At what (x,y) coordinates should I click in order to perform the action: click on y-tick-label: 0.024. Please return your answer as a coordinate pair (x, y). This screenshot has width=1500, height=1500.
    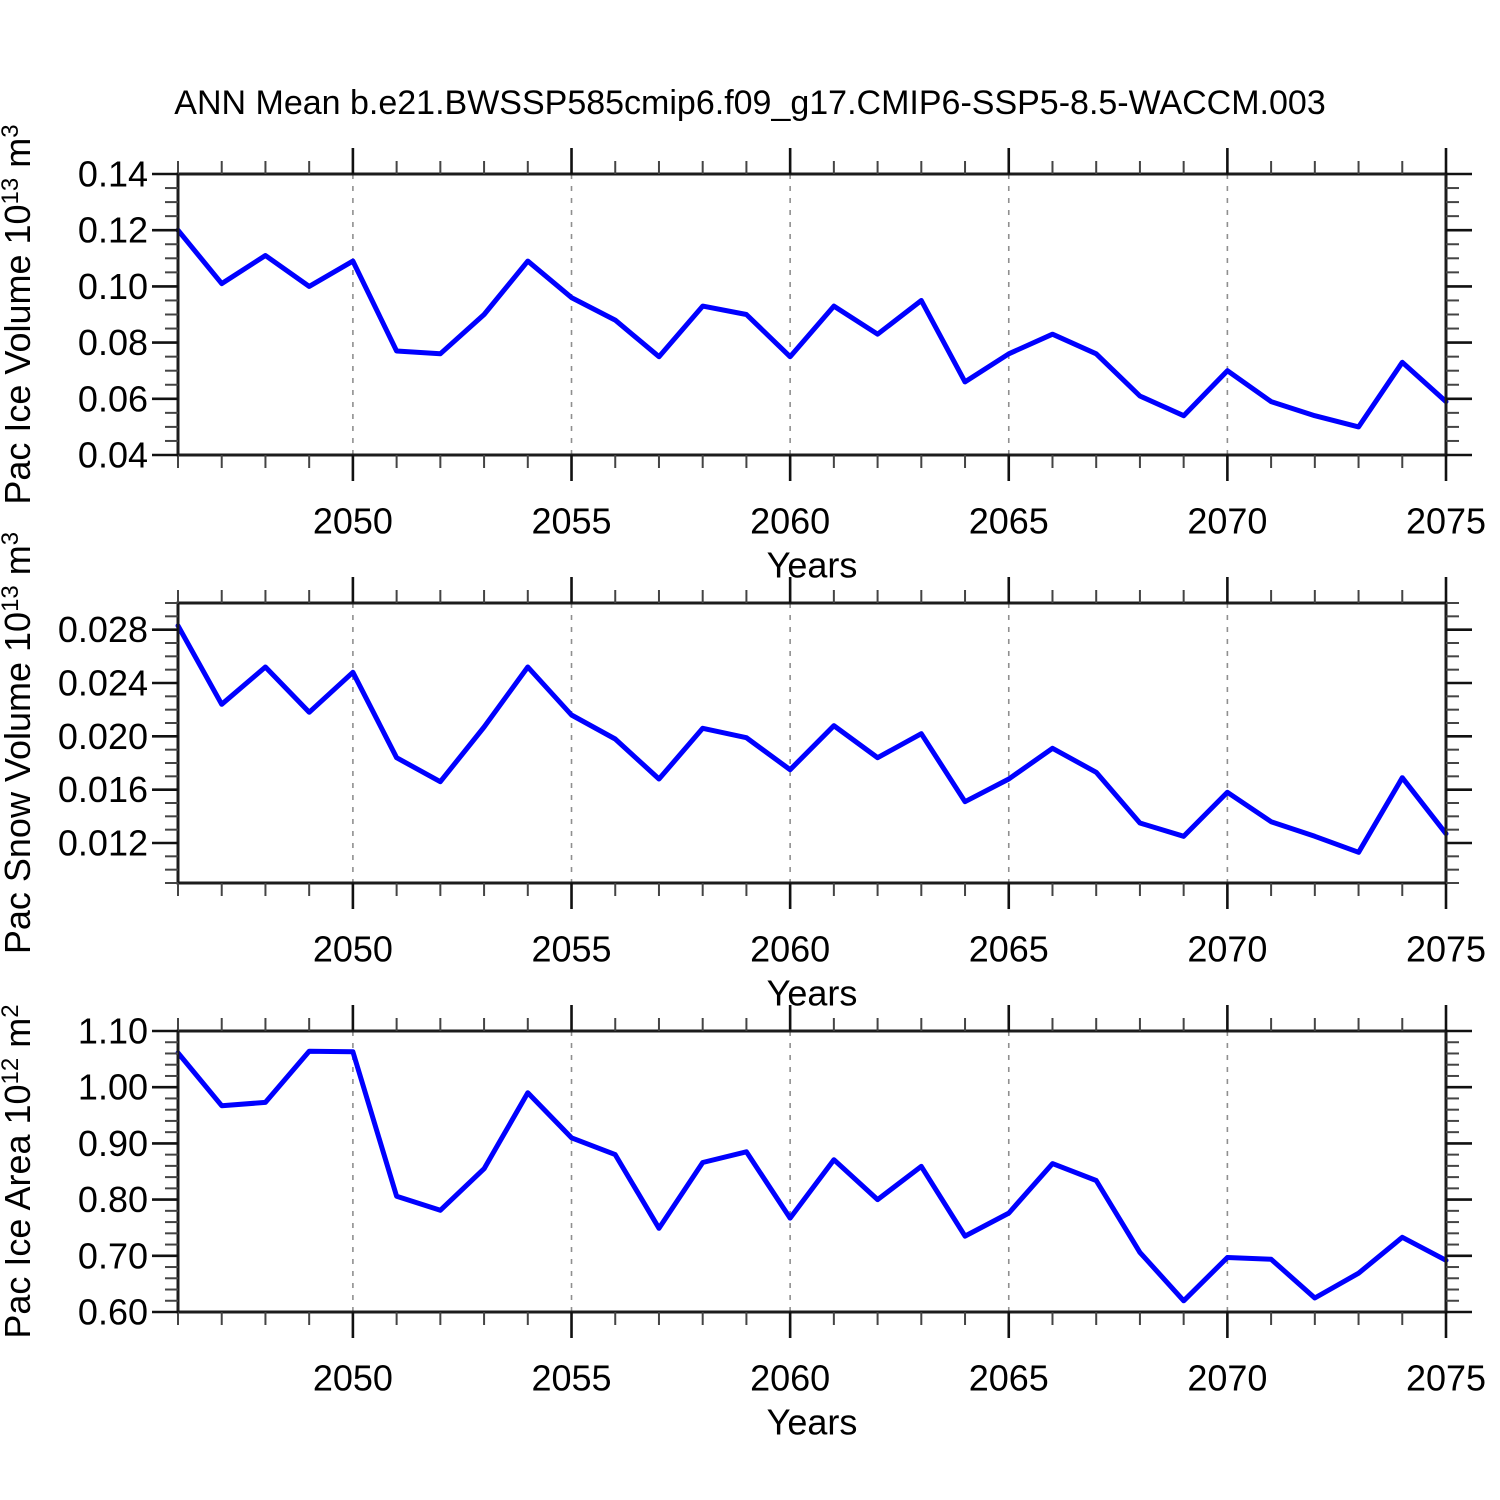
    Looking at the image, I should click on (103, 683).